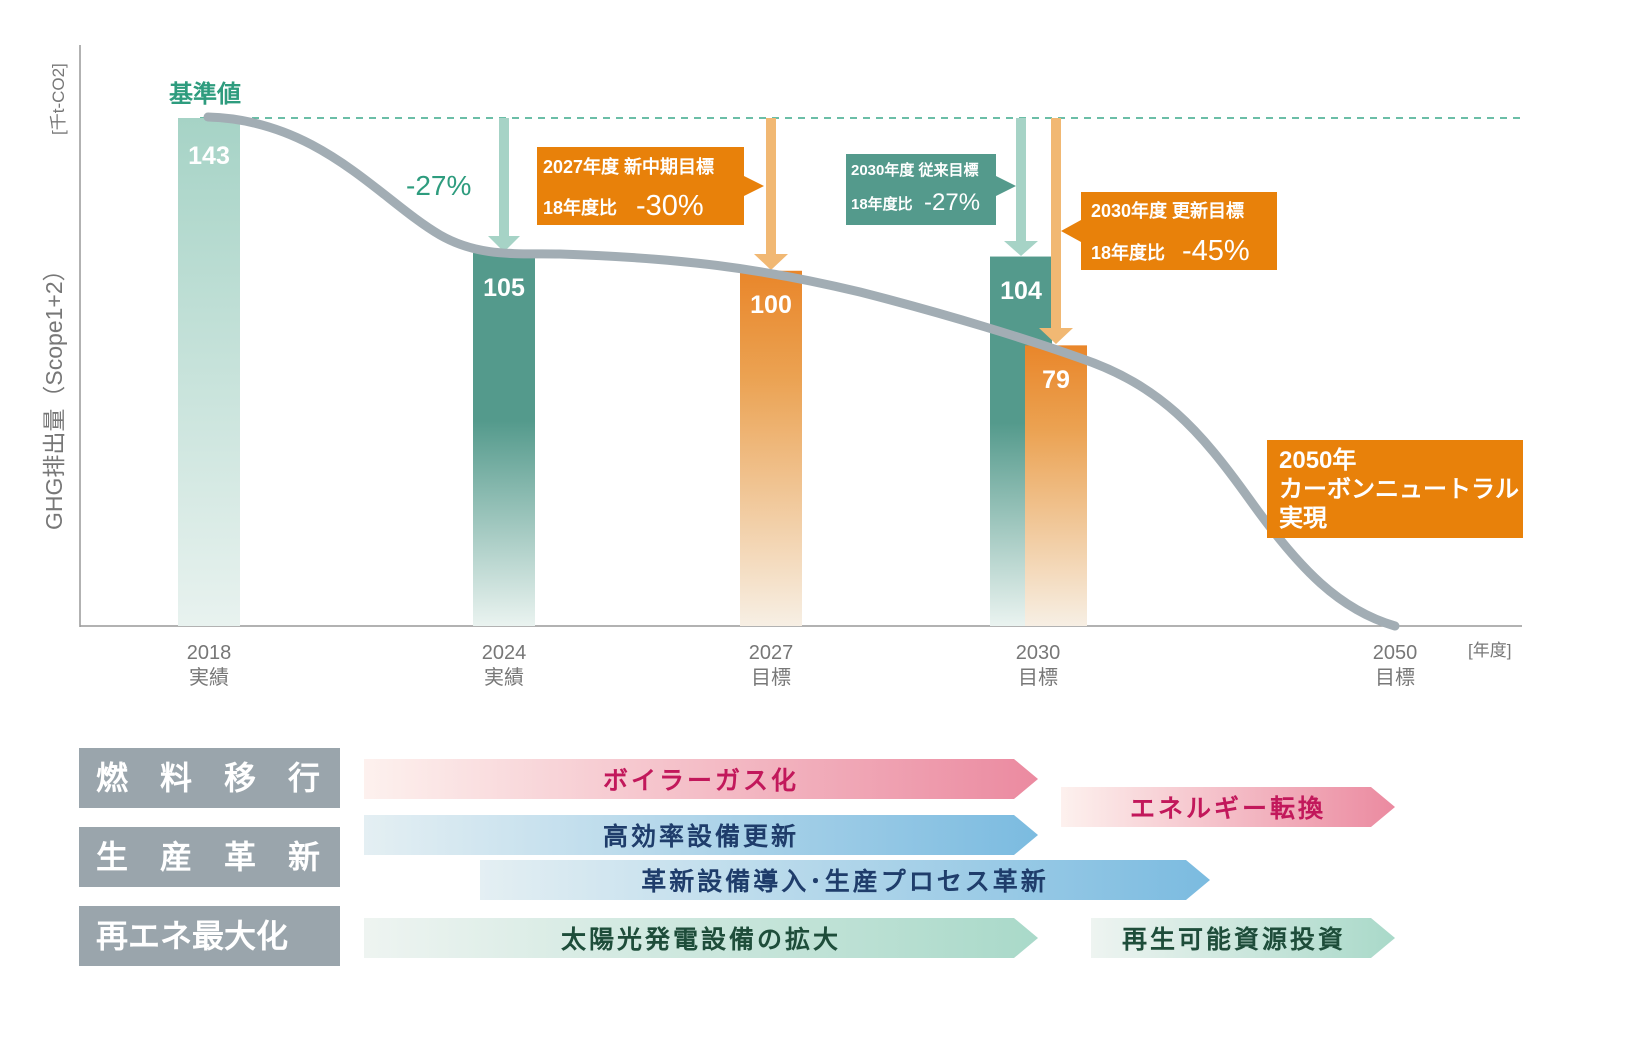 This screenshot has height=1060, width=1640. I want to click on svg-text: エネルギー転換, so click(1228, 809).